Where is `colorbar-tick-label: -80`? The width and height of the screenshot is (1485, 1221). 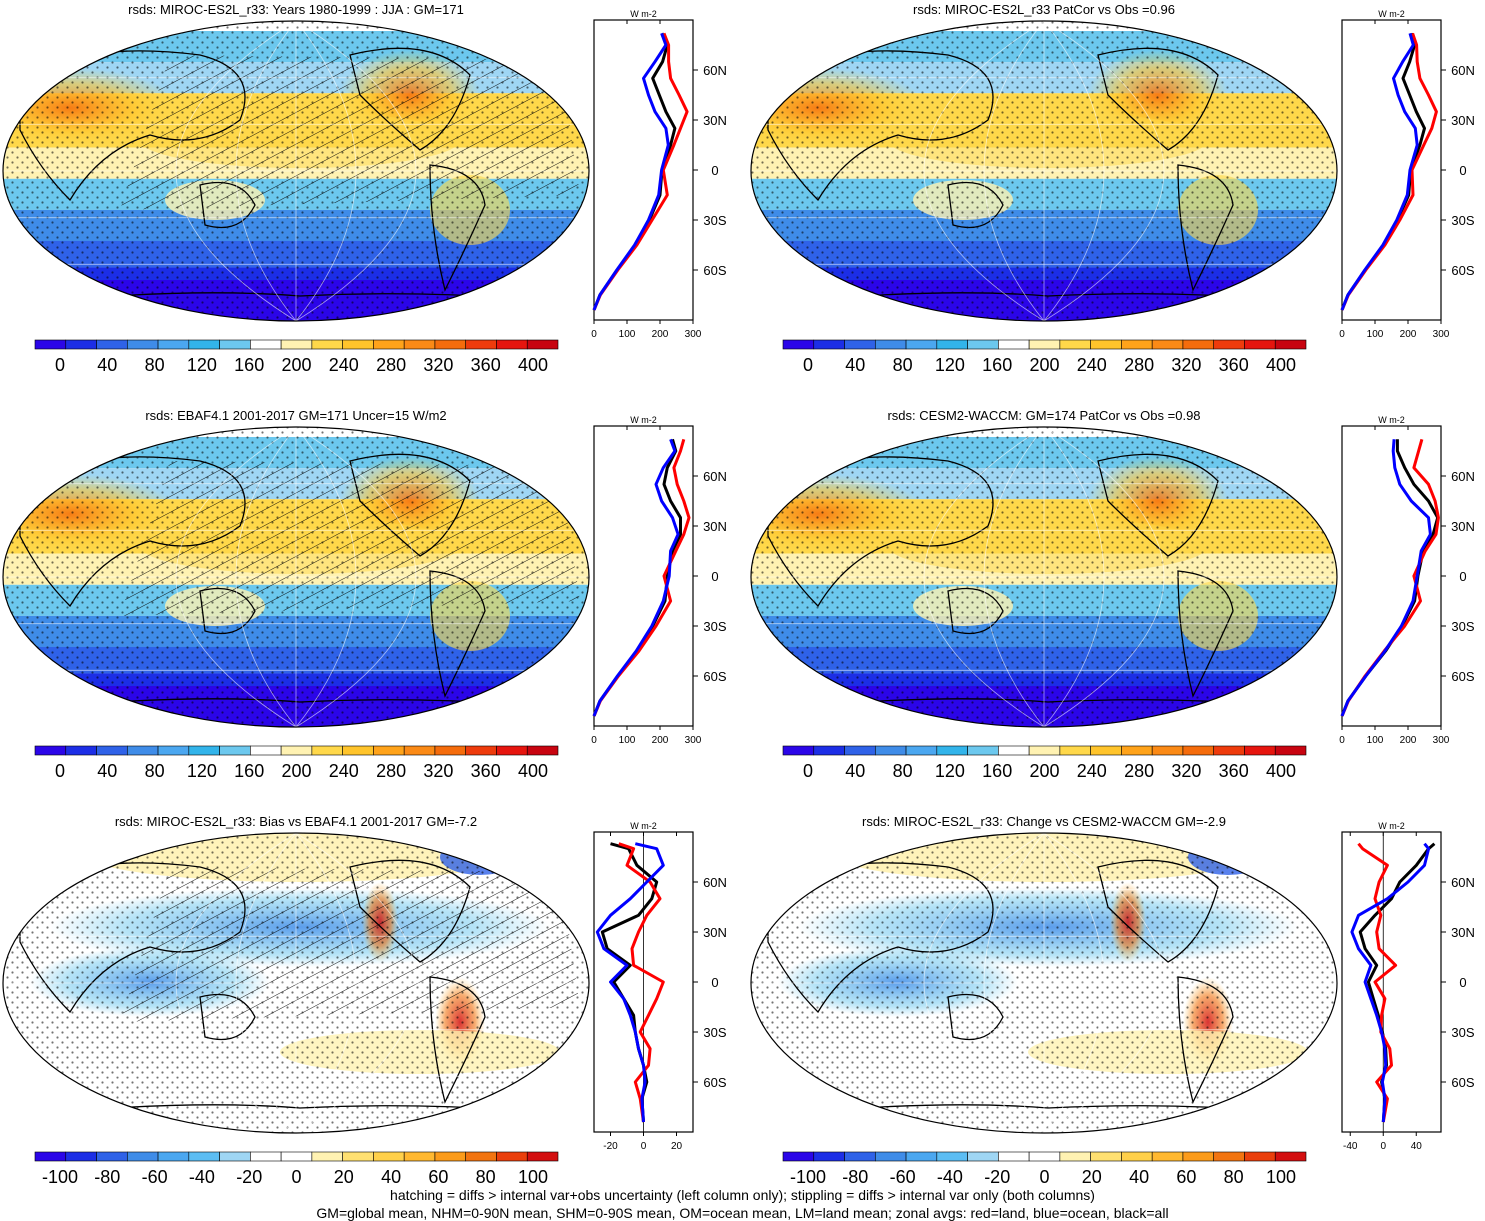
colorbar-tick-label: -80 is located at coordinates (107, 1177).